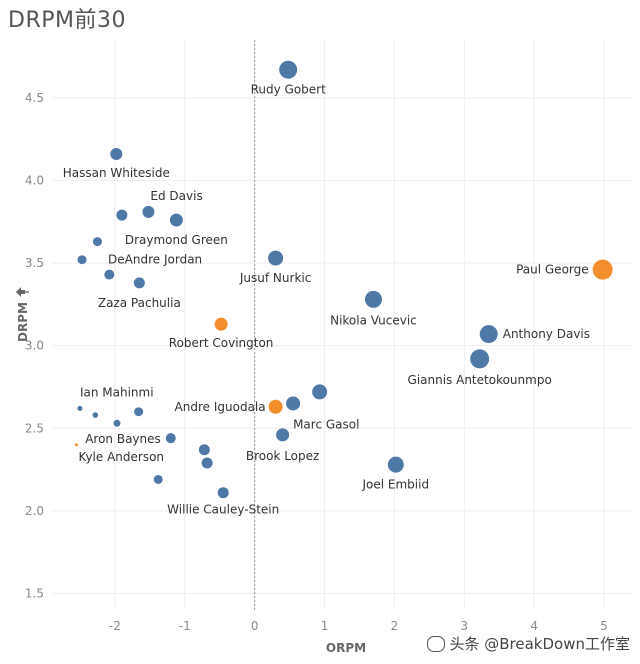 This screenshot has height=664, width=640. What do you see at coordinates (139, 303) in the screenshot?
I see `point-label: Zaza Pachulia` at bounding box center [139, 303].